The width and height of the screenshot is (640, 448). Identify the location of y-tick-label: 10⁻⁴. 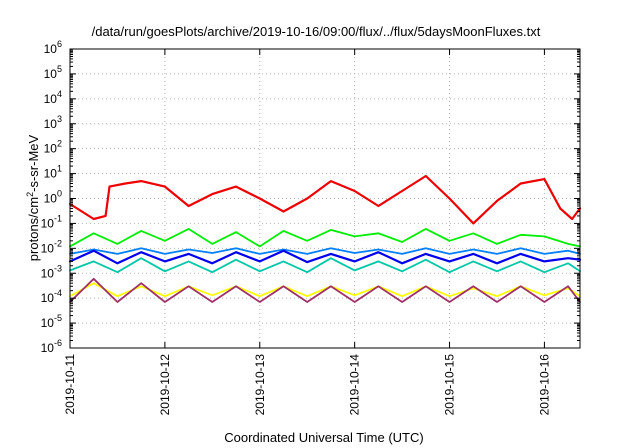
(51, 296).